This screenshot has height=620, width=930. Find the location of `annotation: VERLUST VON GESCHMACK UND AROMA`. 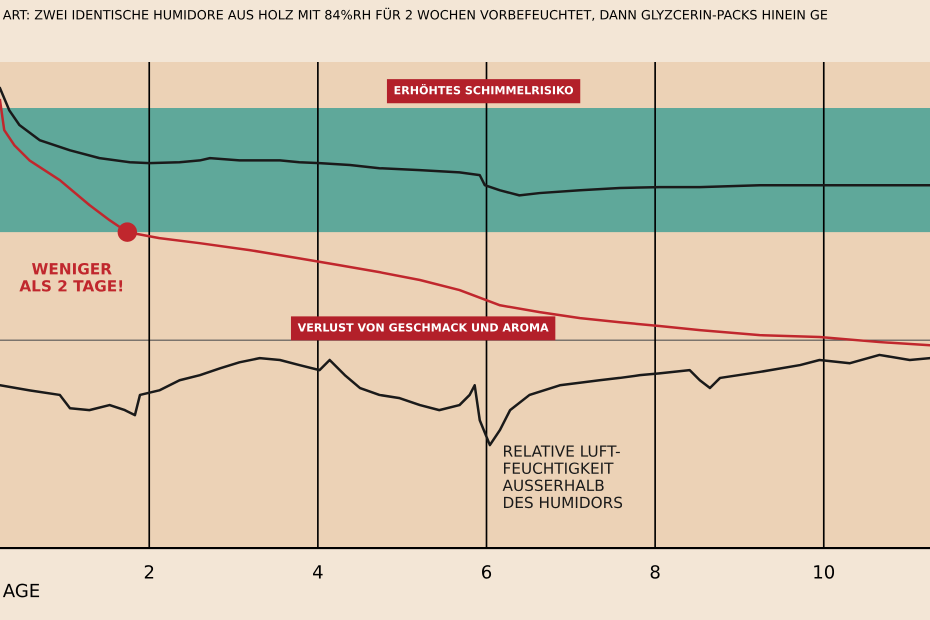

annotation: VERLUST VON GESCHMACK UND AROMA is located at coordinates (423, 327).